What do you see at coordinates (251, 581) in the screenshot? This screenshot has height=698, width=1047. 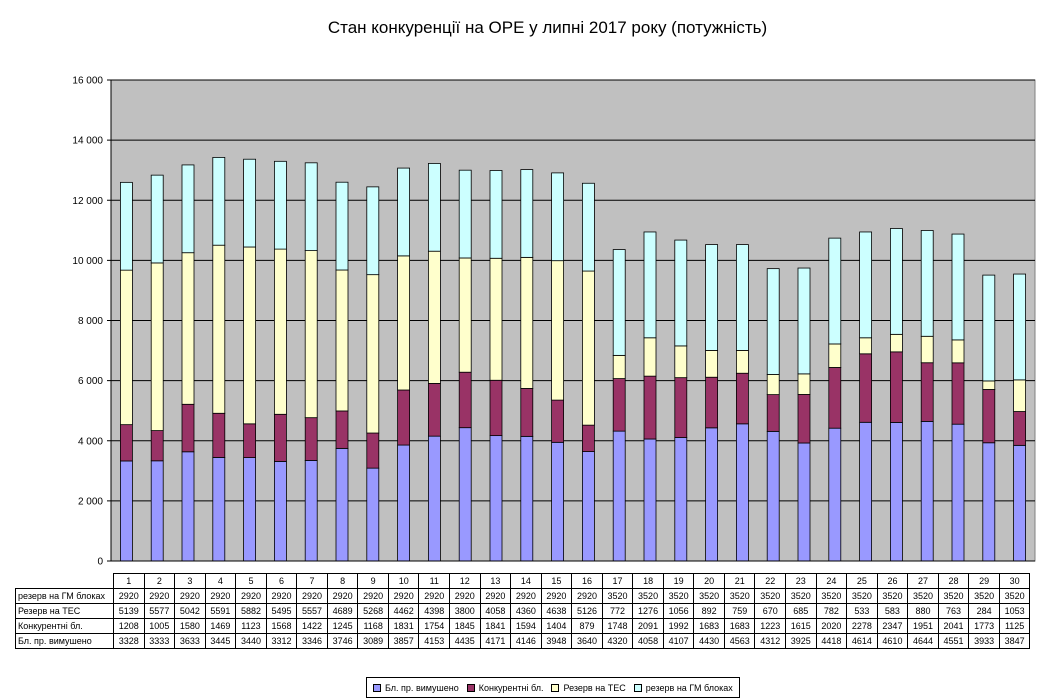 I see `x-tick-label: 5` at bounding box center [251, 581].